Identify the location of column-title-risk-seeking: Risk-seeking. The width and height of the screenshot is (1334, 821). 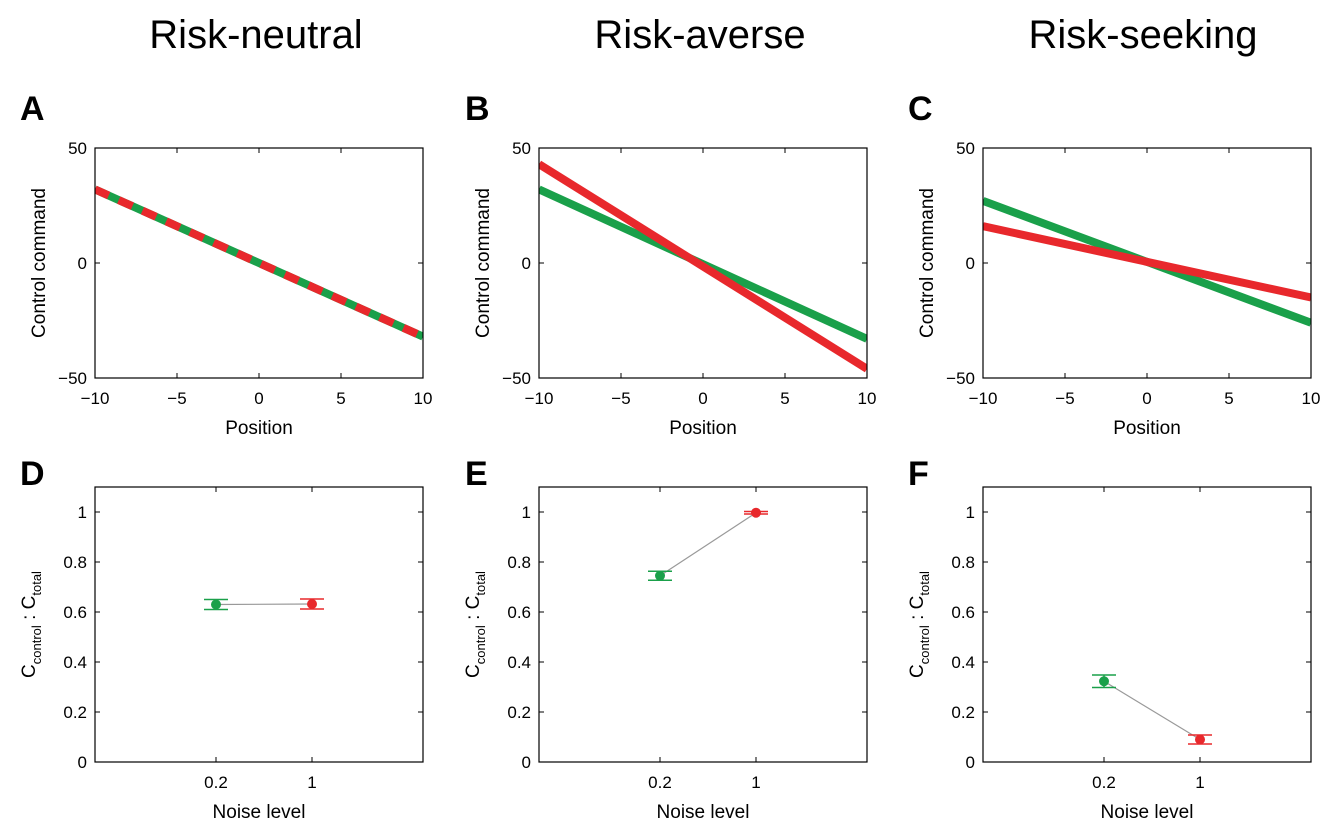
(1143, 35).